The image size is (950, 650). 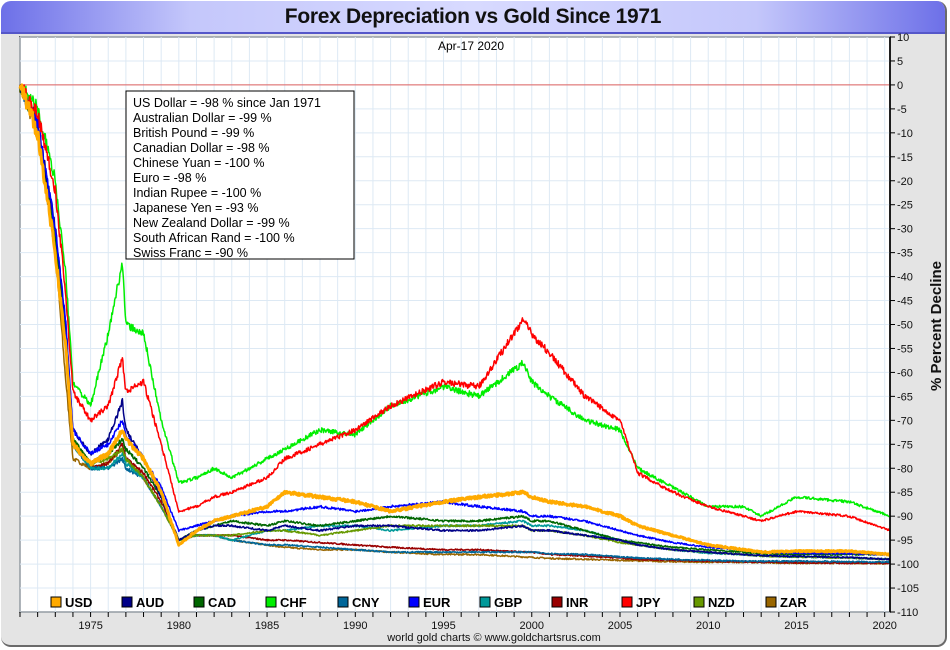 I want to click on y-tick-label: -30, so click(x=905, y=230).